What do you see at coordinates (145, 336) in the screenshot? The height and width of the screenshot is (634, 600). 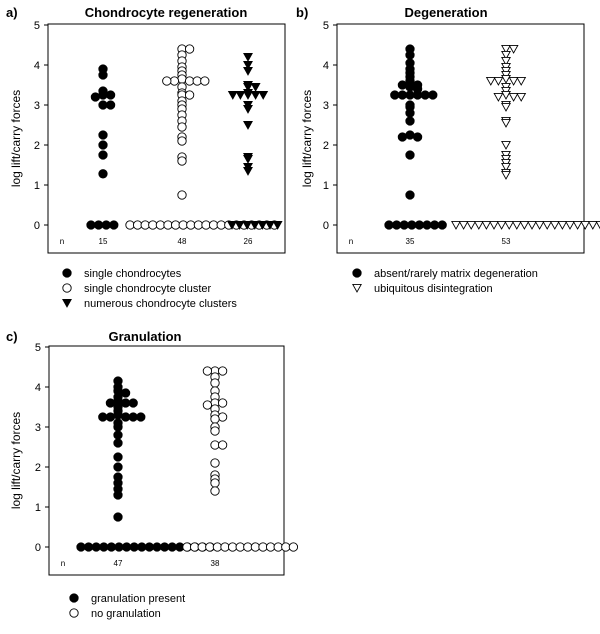 I see `chart-title: Granulation` at bounding box center [145, 336].